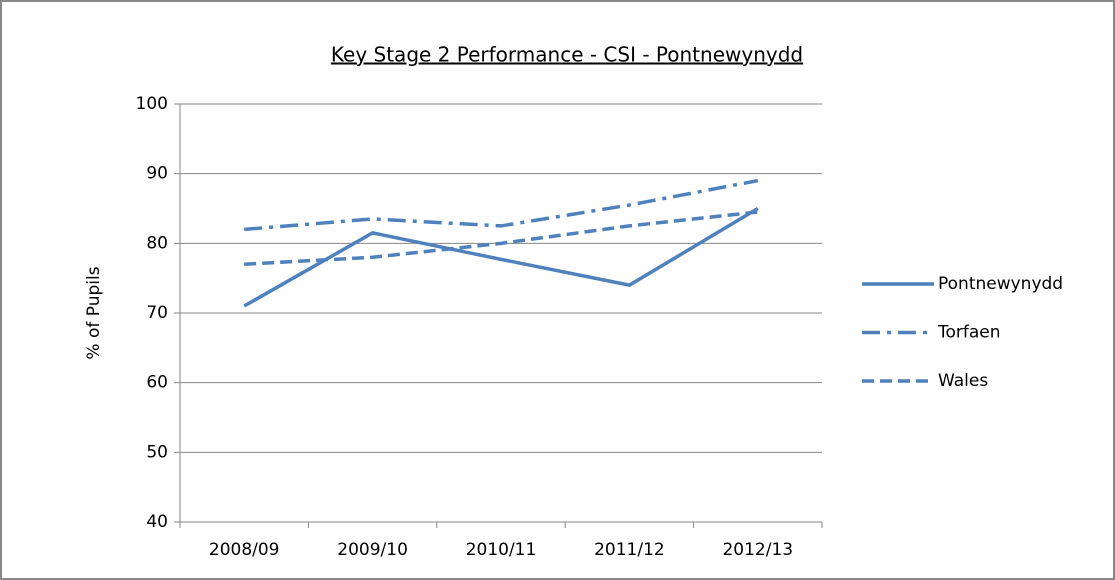 This screenshot has width=1115, height=580. What do you see at coordinates (1000, 284) in the screenshot?
I see `legend-label: Pontnewynydd` at bounding box center [1000, 284].